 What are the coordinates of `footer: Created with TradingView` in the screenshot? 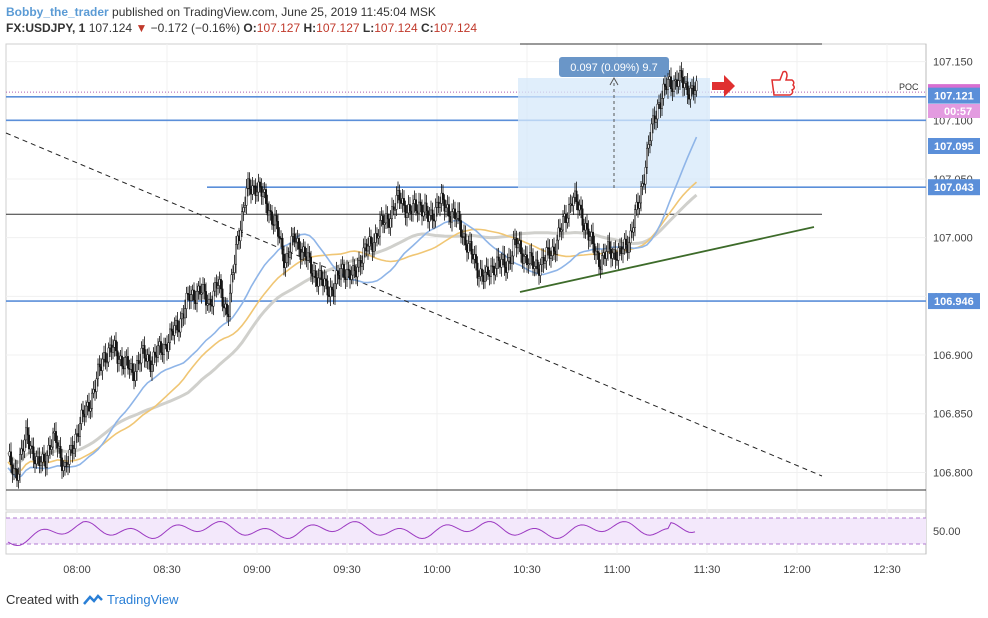 It's located at (92, 599).